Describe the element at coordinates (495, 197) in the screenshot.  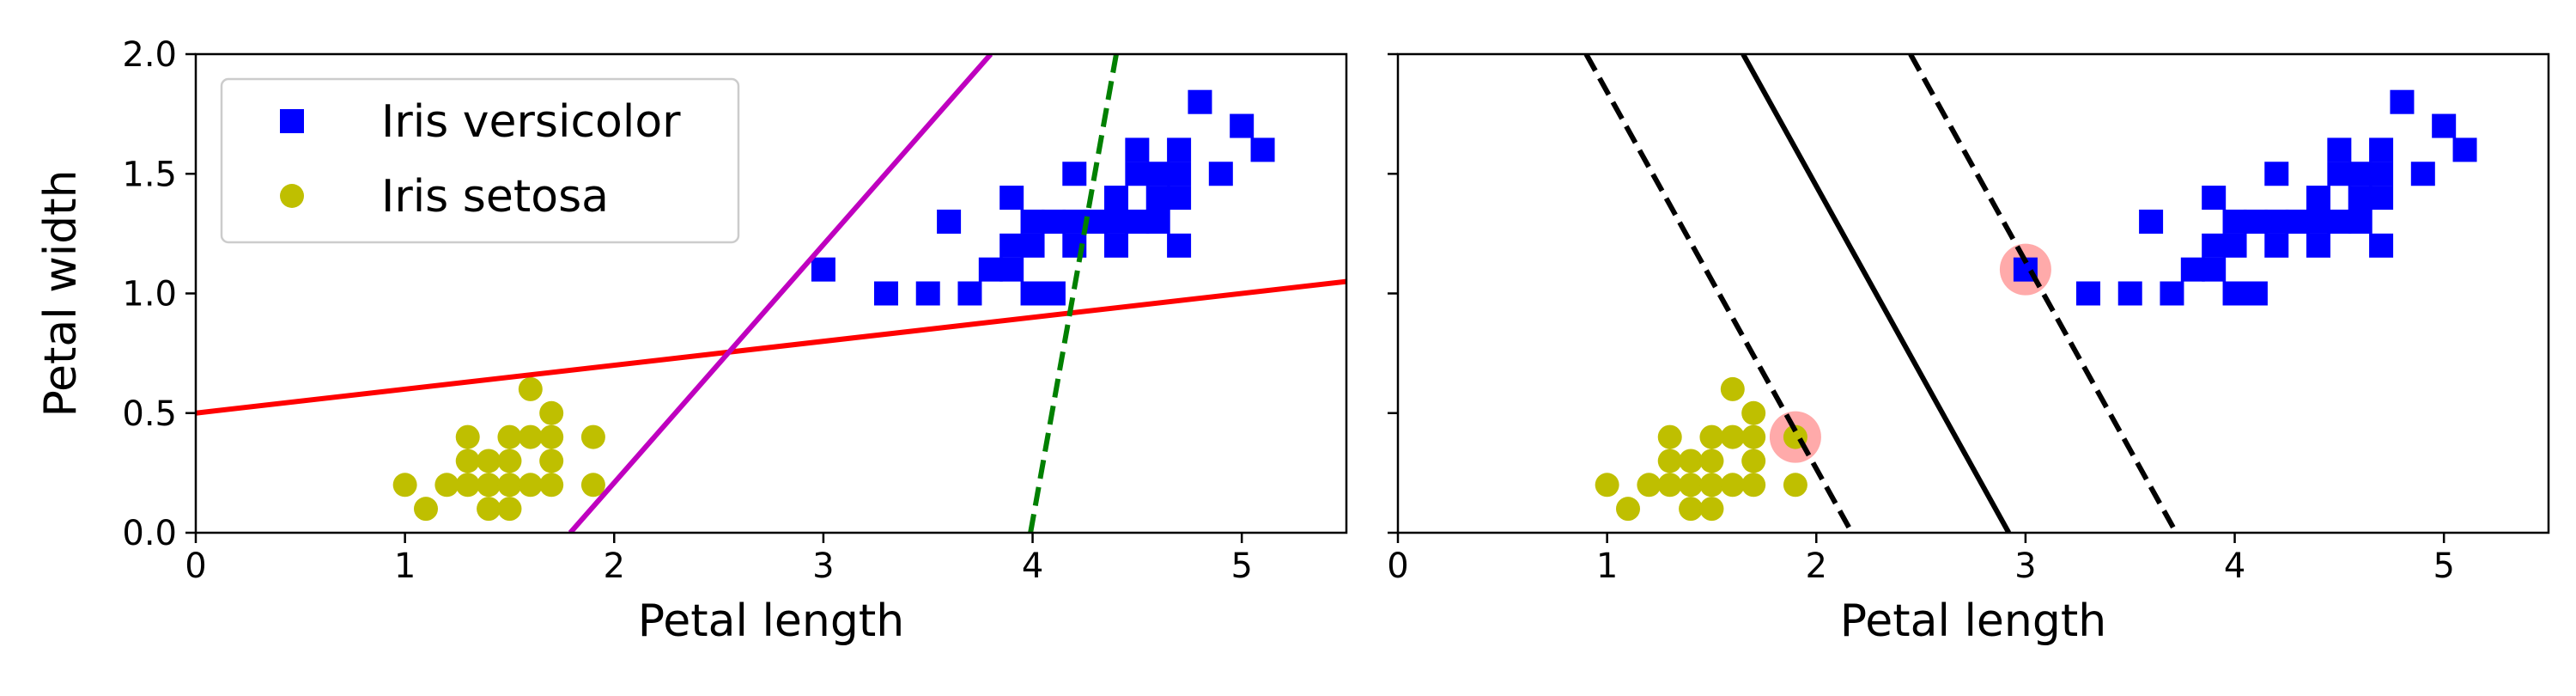
I see `left-legend-label-1: Iris setosa` at that location.